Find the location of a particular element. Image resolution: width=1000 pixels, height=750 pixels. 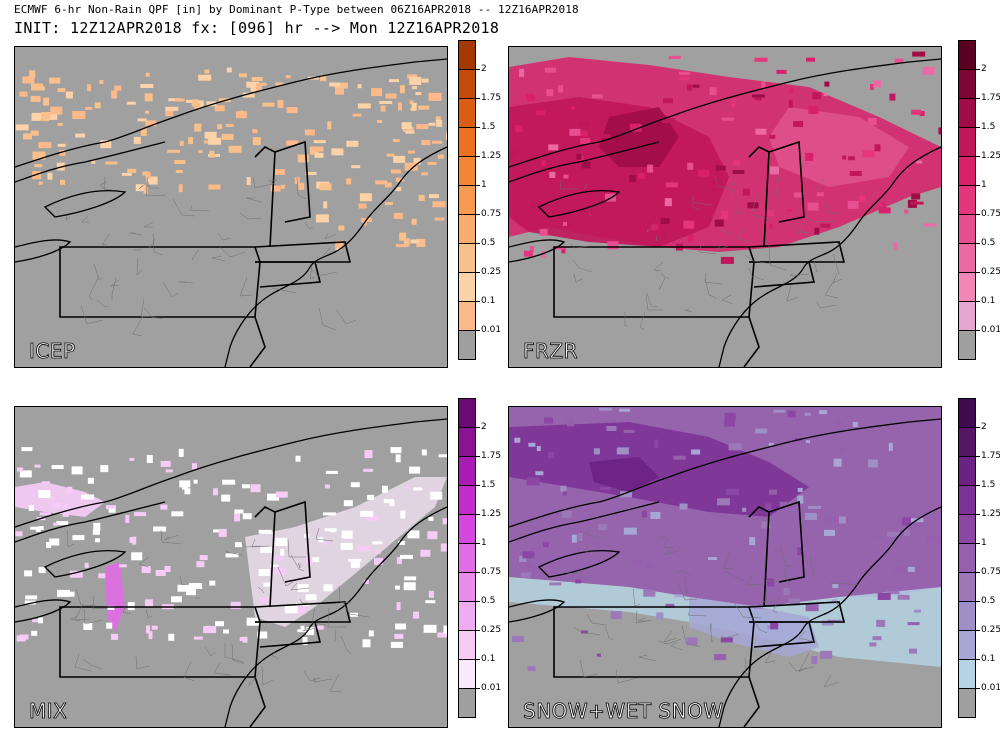

colorbar-level-label: 0.1 is located at coordinates (488, 301).